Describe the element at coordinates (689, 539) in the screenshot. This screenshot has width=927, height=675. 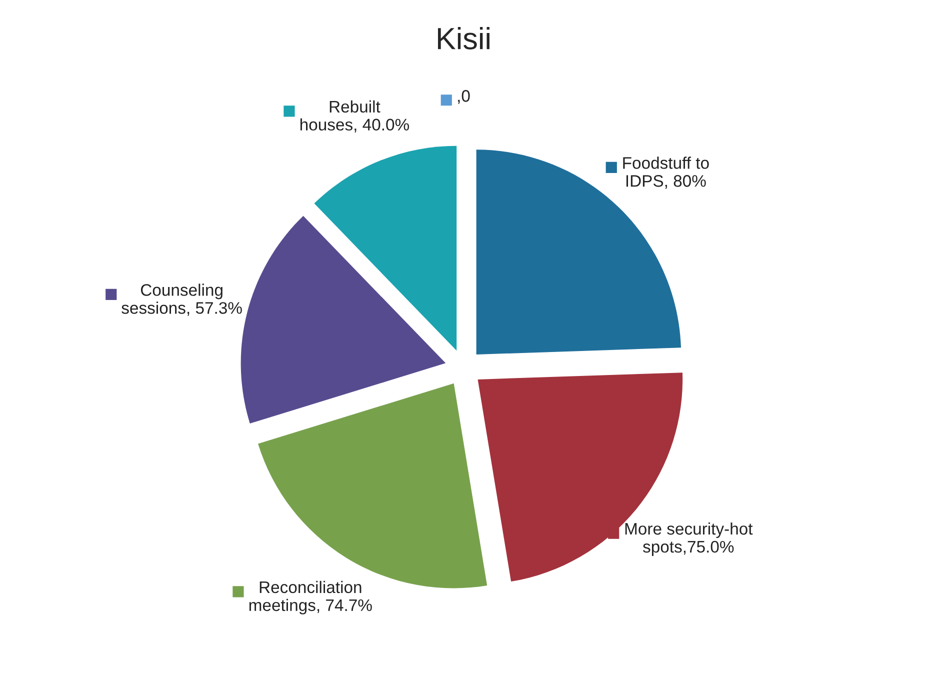
I see `legend-label: More security-hot spots,75.0%` at that location.